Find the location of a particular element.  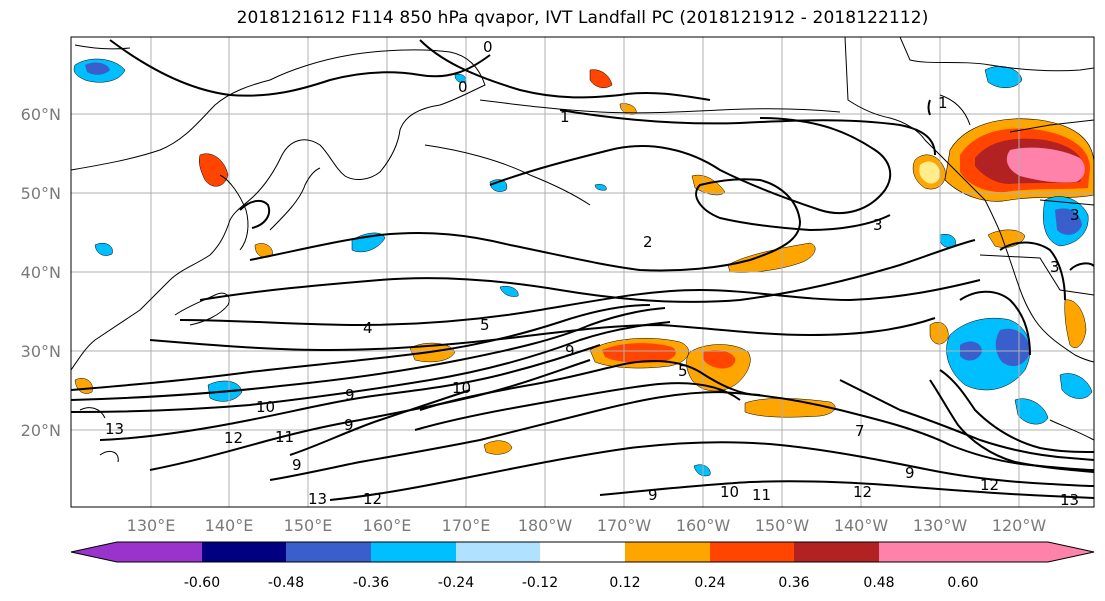

contour-label: 7 is located at coordinates (860, 431).